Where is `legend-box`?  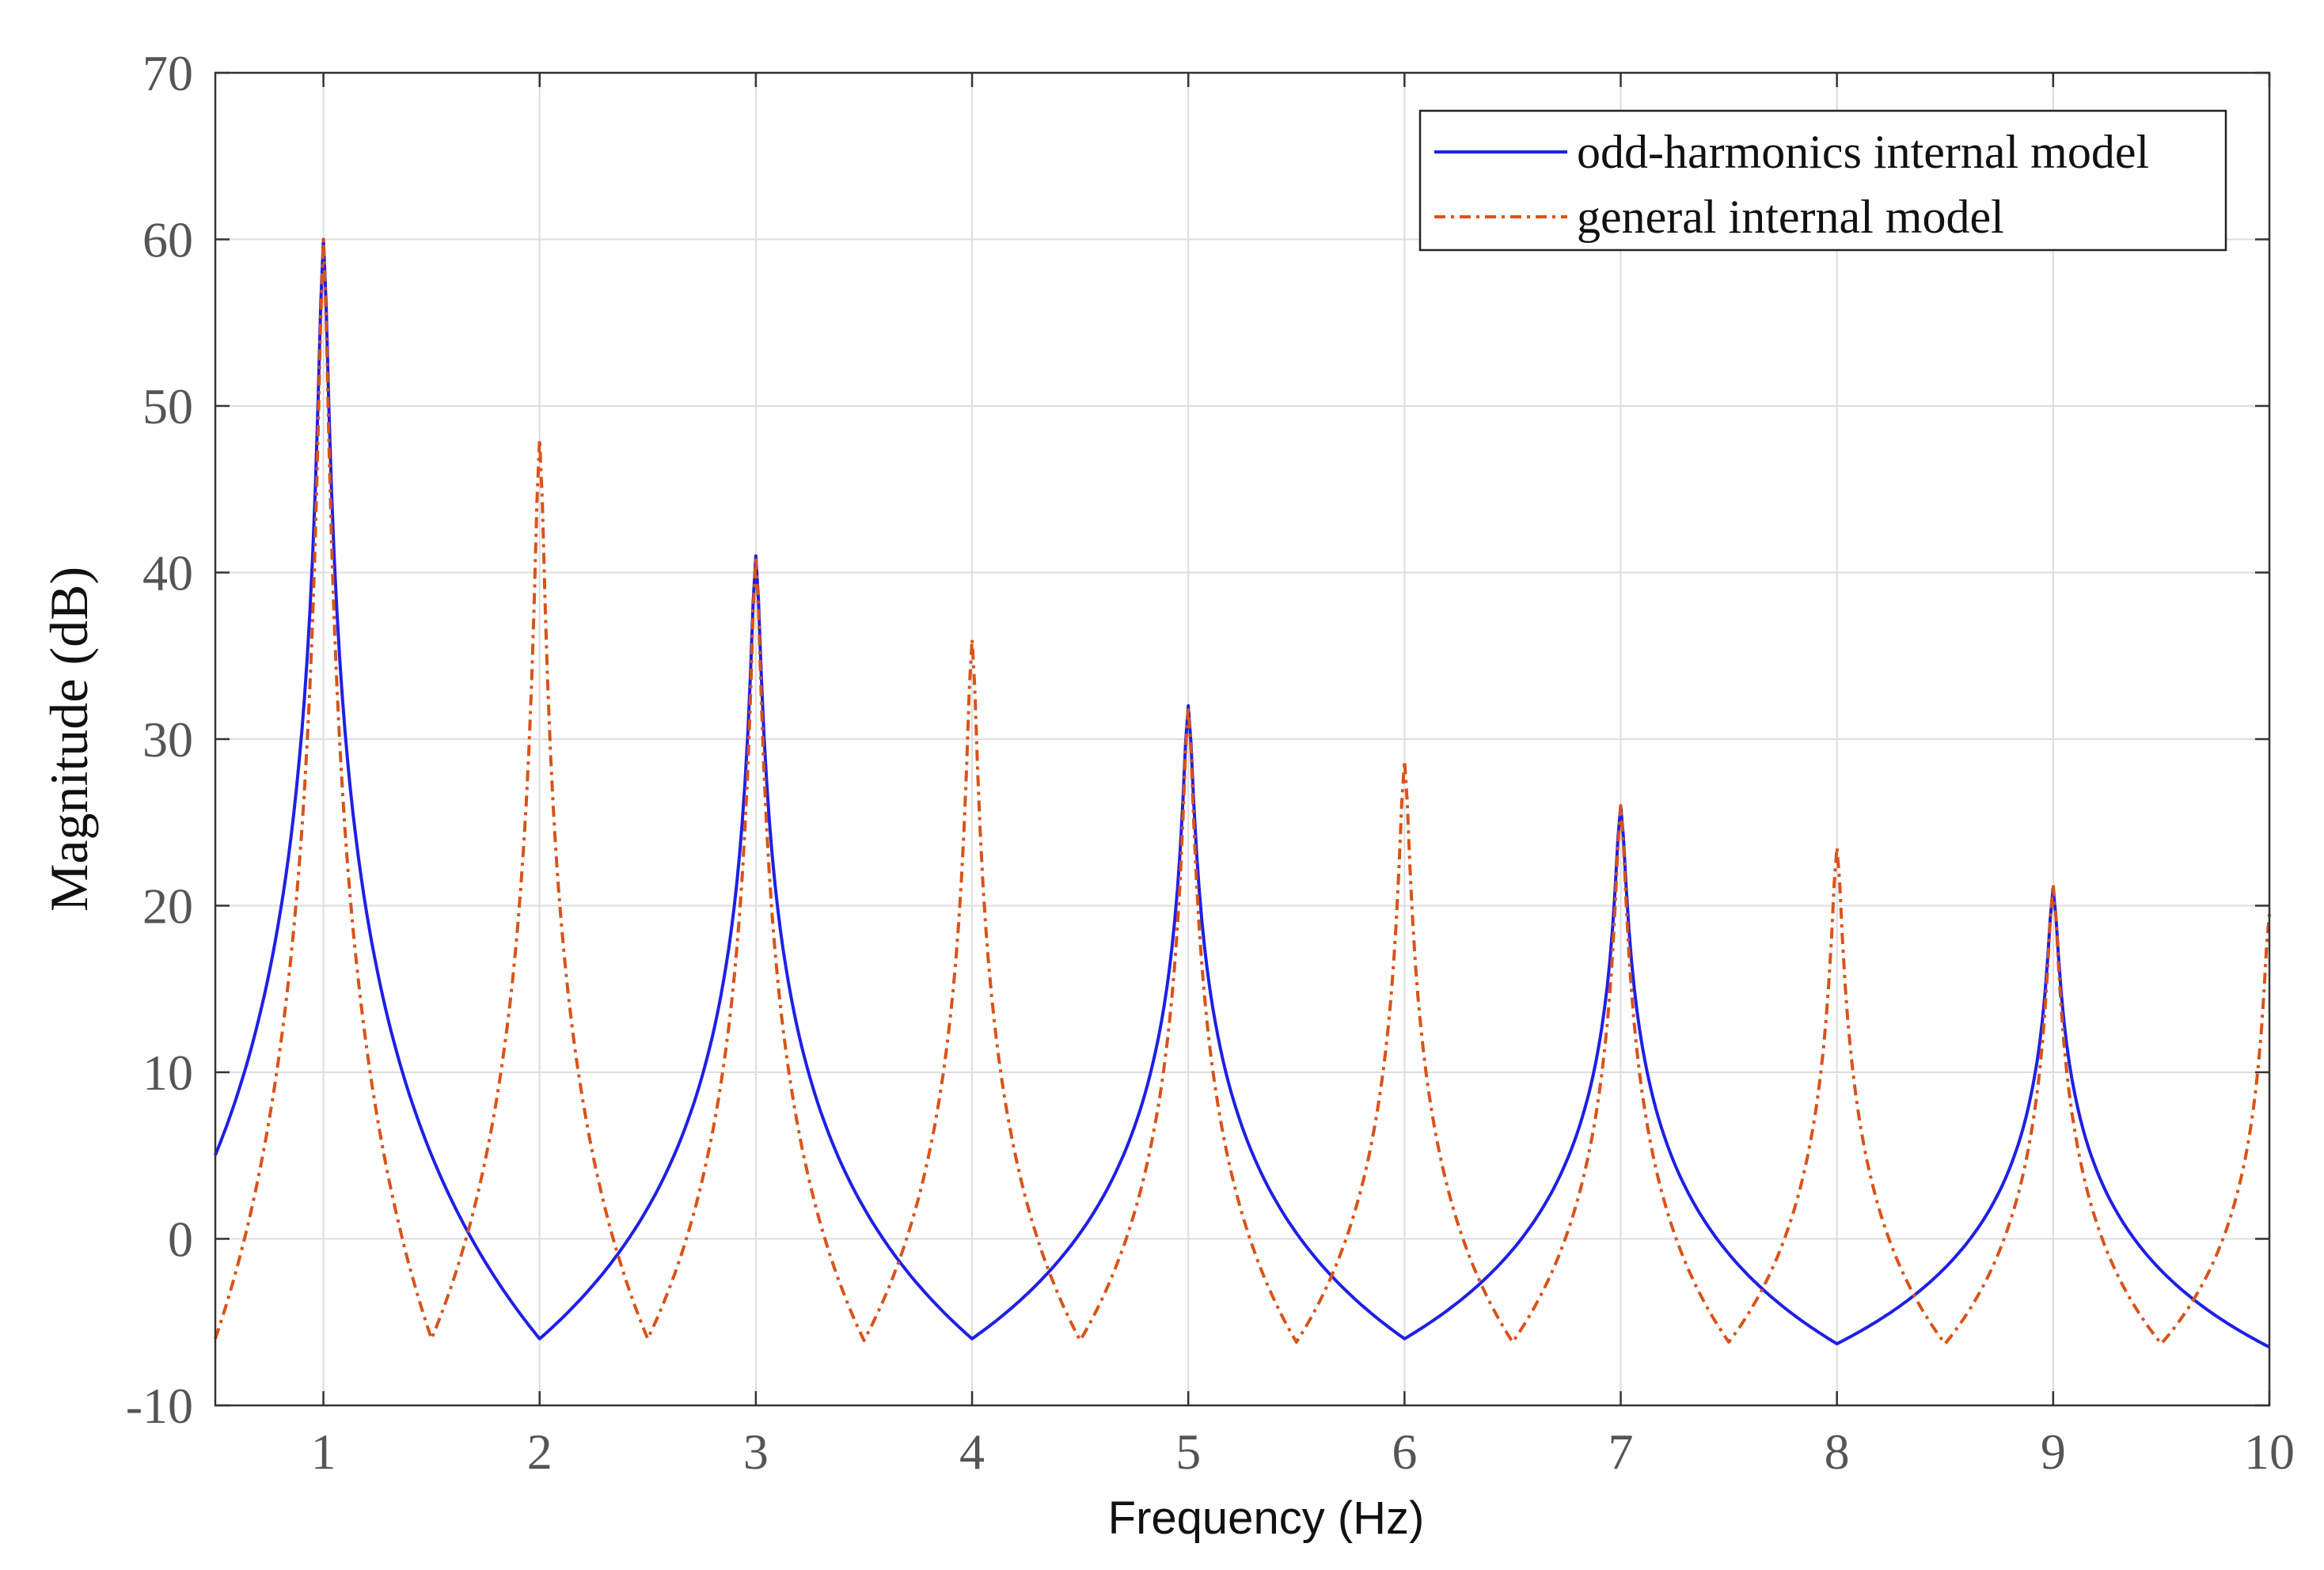 legend-box is located at coordinates (1822, 180).